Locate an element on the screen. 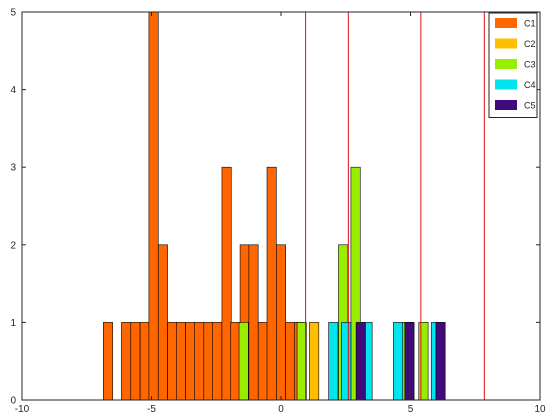  legend-label-c1: C1 is located at coordinates (530, 24).